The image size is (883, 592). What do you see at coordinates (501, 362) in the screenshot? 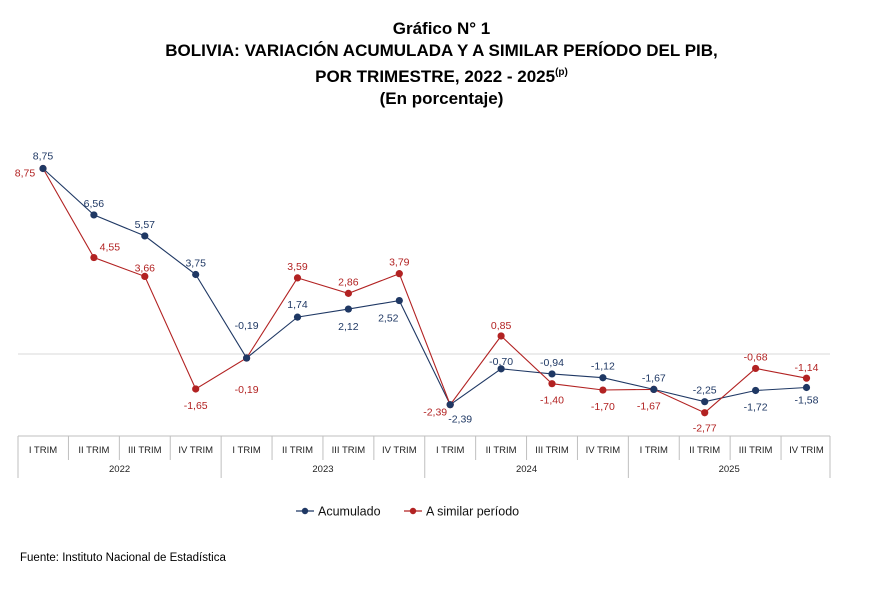
I see `data-label-acumulado: -0,70` at bounding box center [501, 362].